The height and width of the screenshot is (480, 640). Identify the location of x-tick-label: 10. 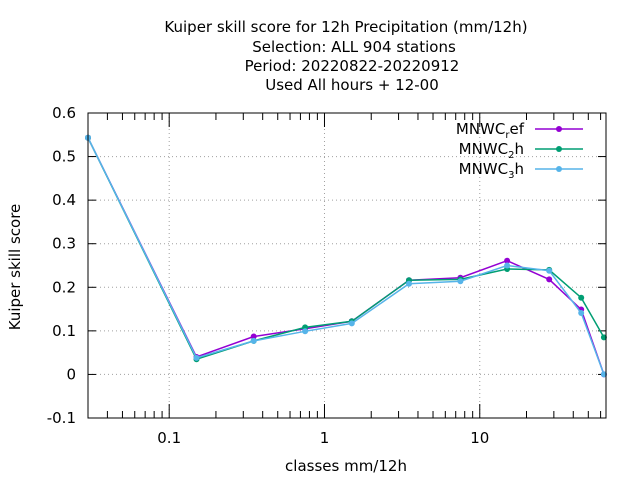
(479, 438).